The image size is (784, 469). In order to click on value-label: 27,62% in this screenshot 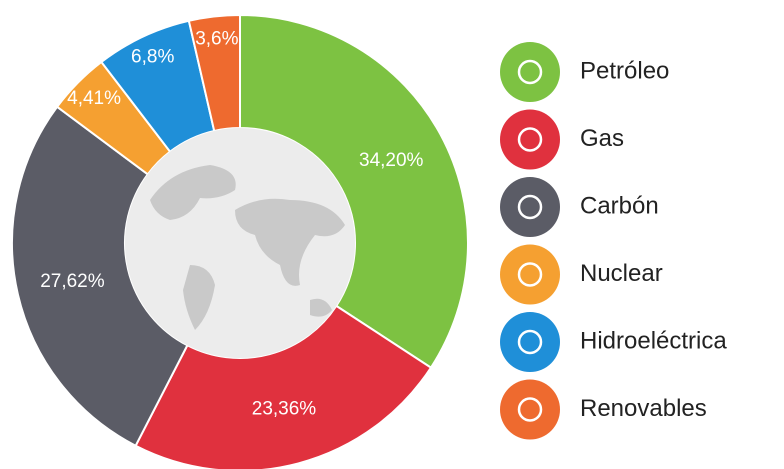, I will do `click(72, 281)`.